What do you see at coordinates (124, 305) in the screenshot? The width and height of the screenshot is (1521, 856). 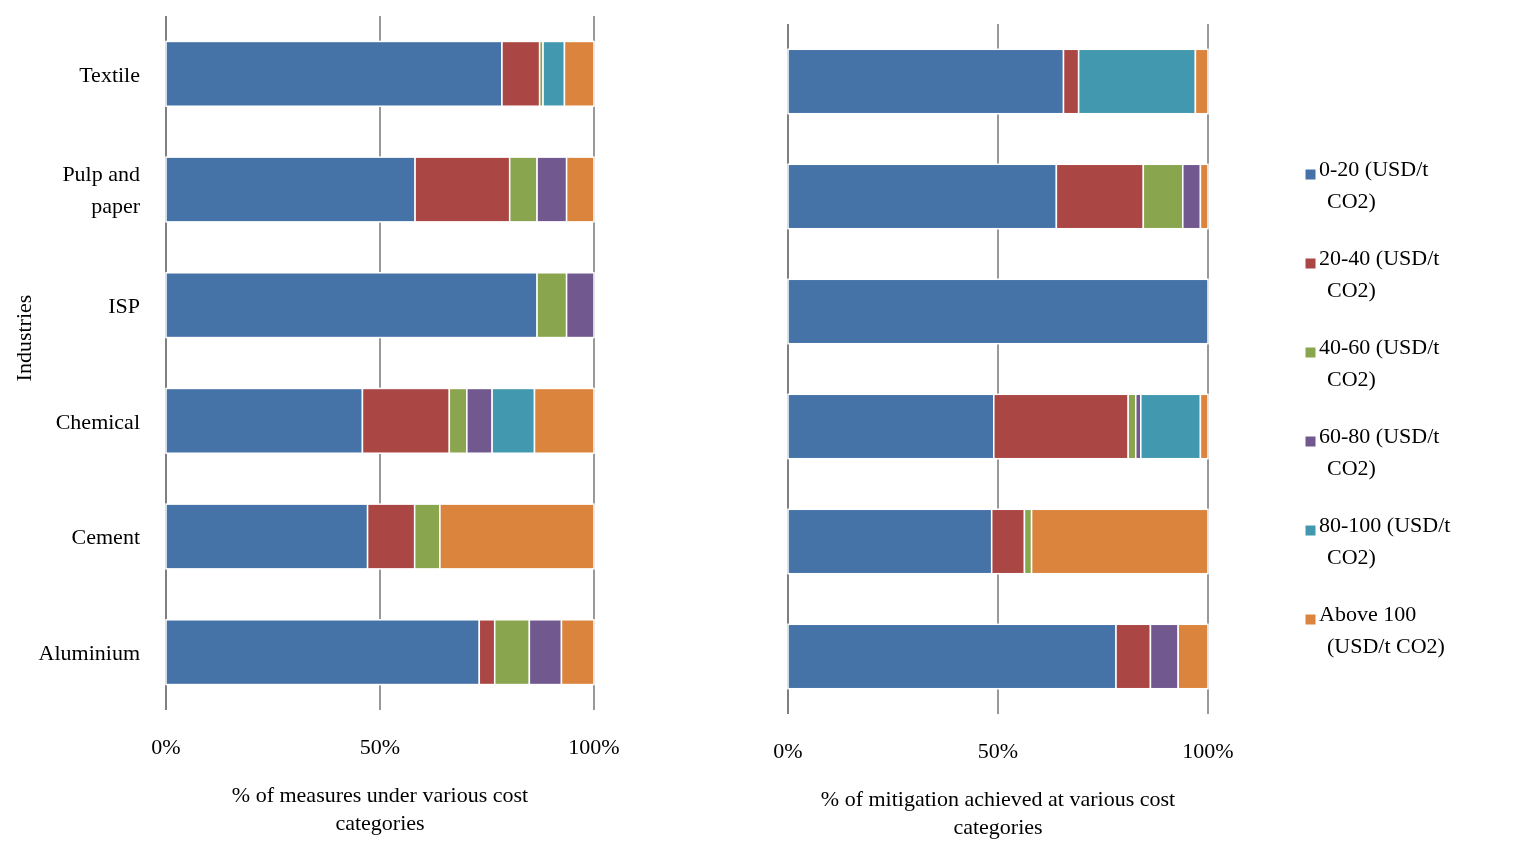 I see `y-tick-label: ISP` at bounding box center [124, 305].